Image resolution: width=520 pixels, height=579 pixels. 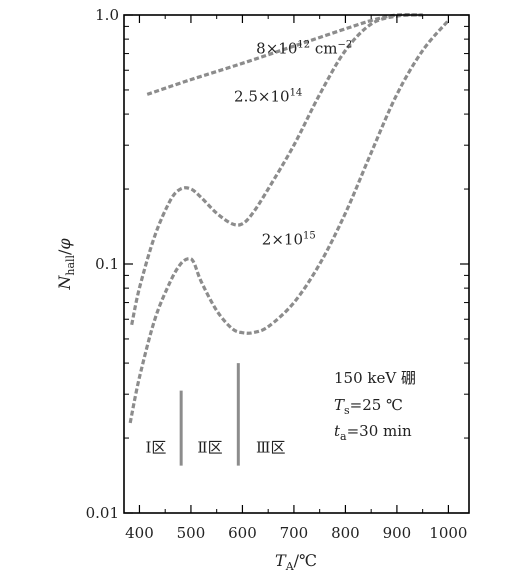 I want to click on info-box: 150 keV 硼 Ts=25 ℃ ta=30 min, so click(x=375, y=406).